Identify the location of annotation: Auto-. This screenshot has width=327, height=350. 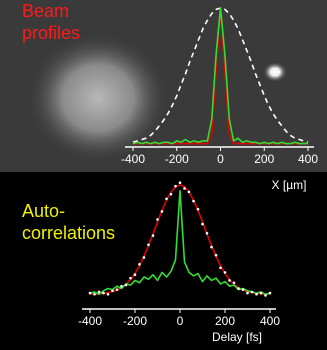
(43, 211).